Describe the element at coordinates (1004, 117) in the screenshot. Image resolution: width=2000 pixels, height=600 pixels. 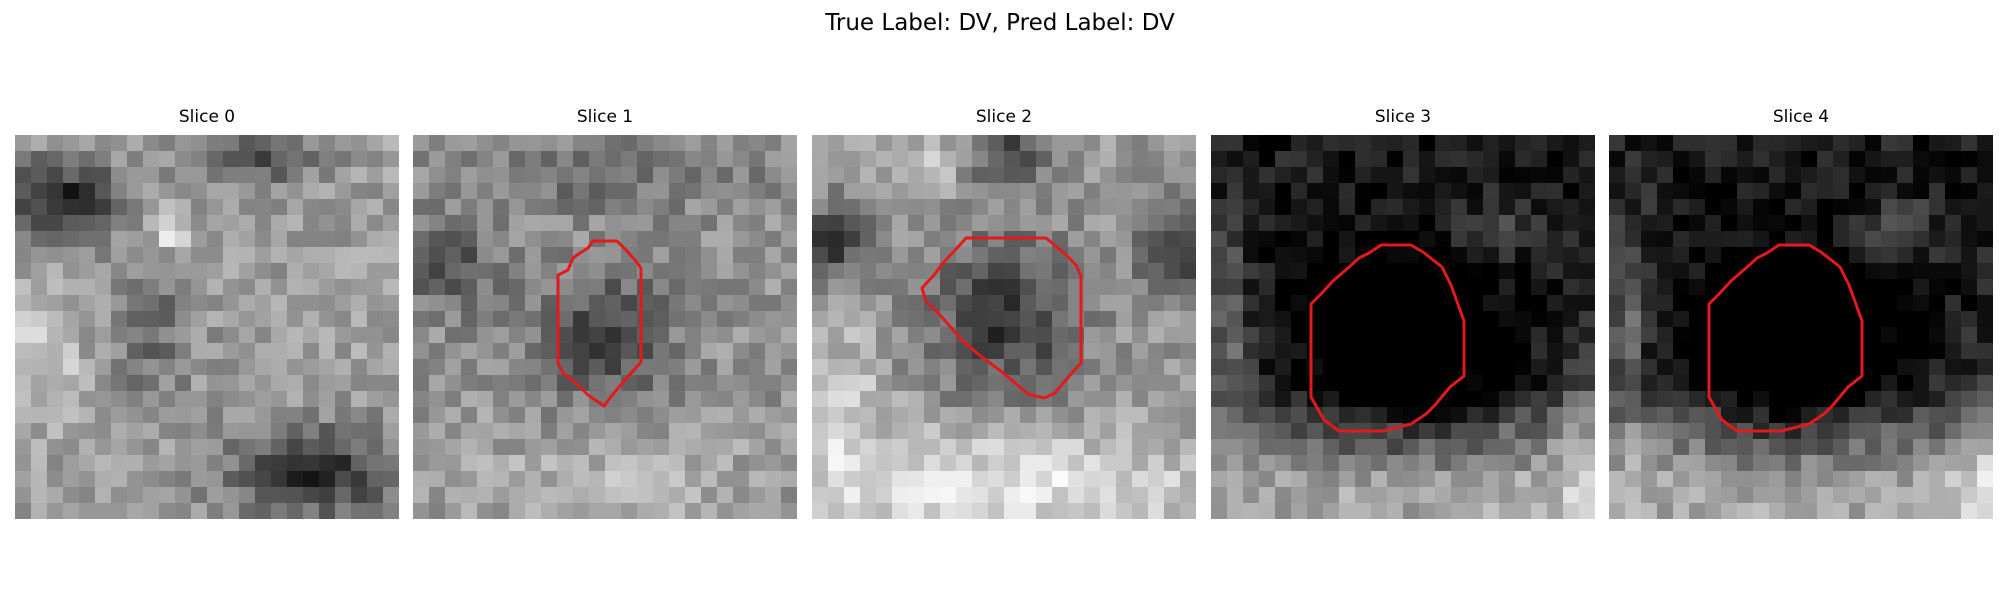
I see `slice-title: Slice 2` at that location.